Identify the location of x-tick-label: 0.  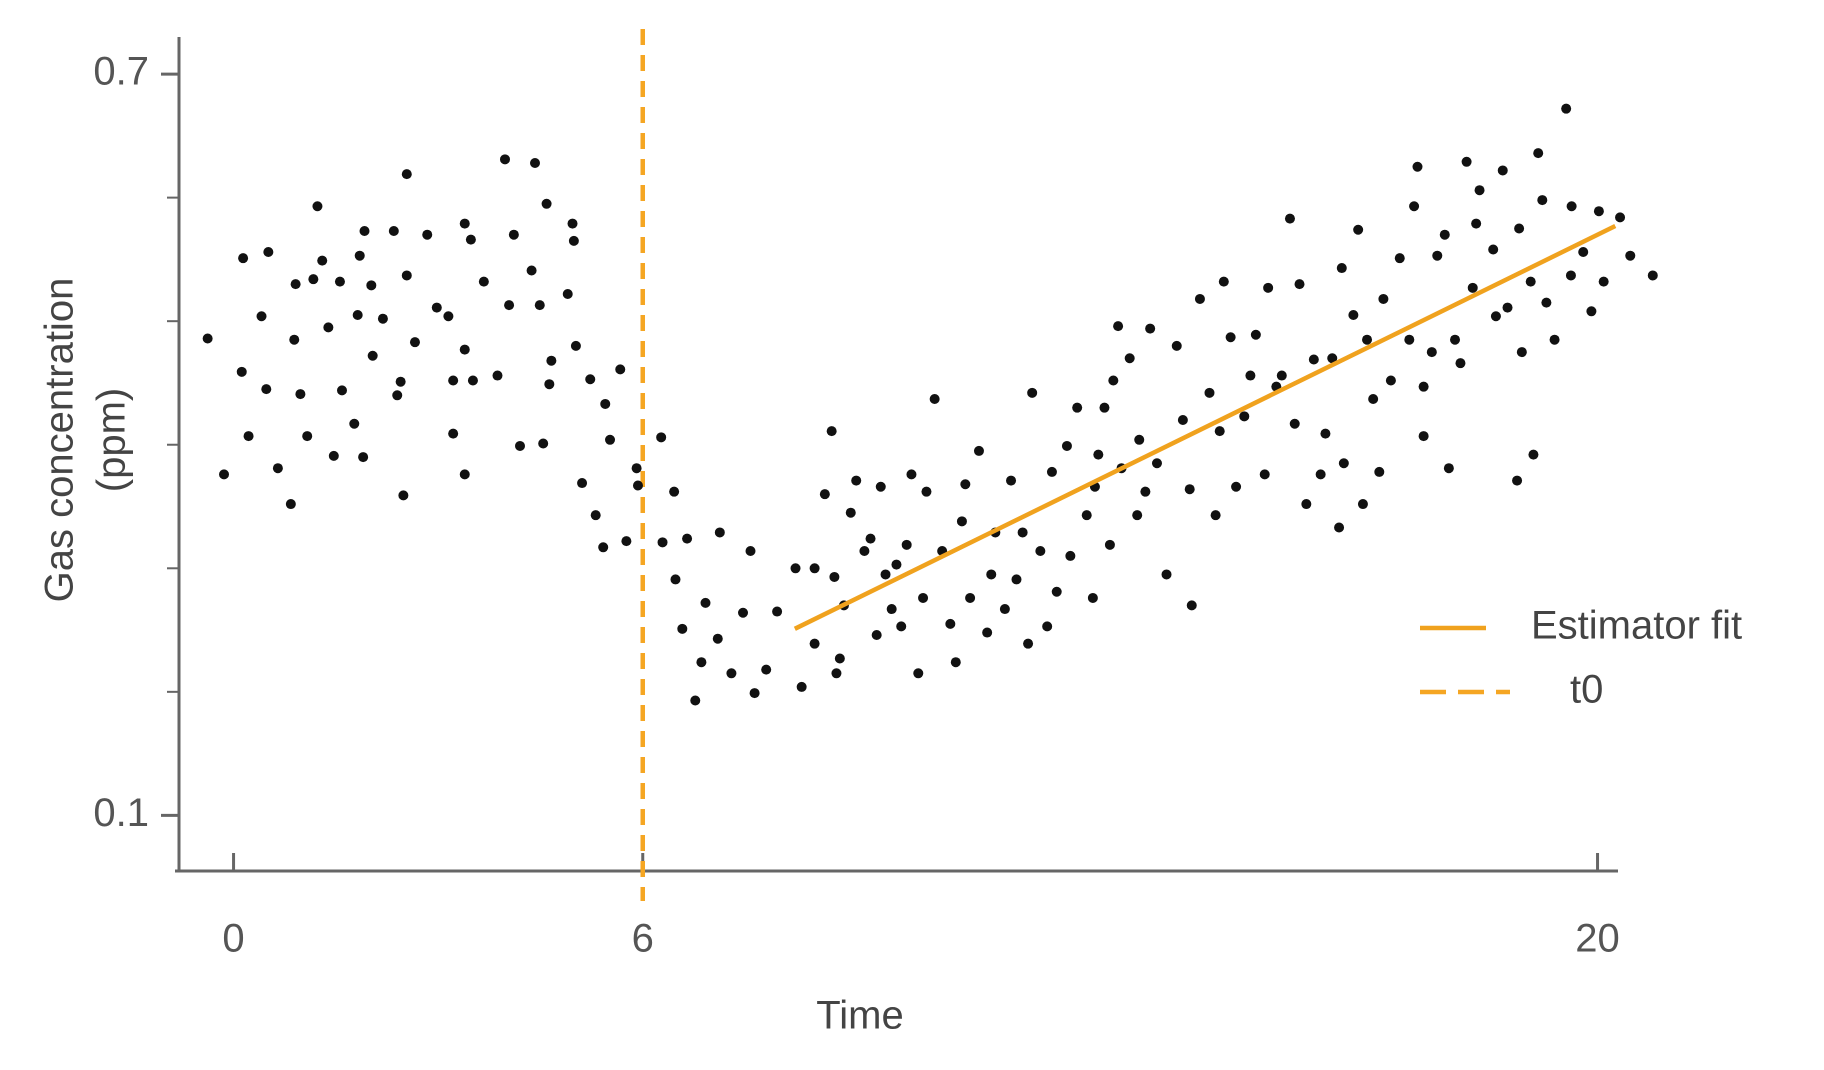
(233, 939).